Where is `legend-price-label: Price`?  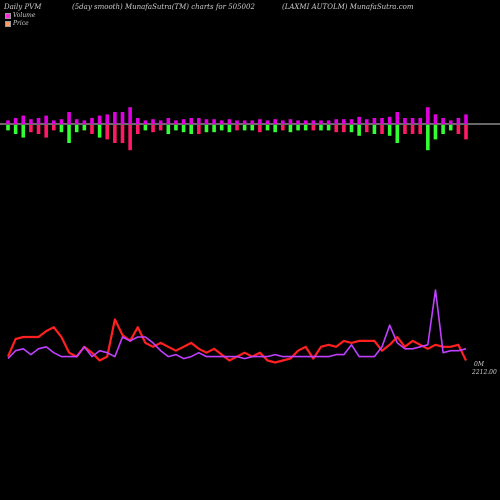
legend-price-label: Price is located at coordinates (21, 23).